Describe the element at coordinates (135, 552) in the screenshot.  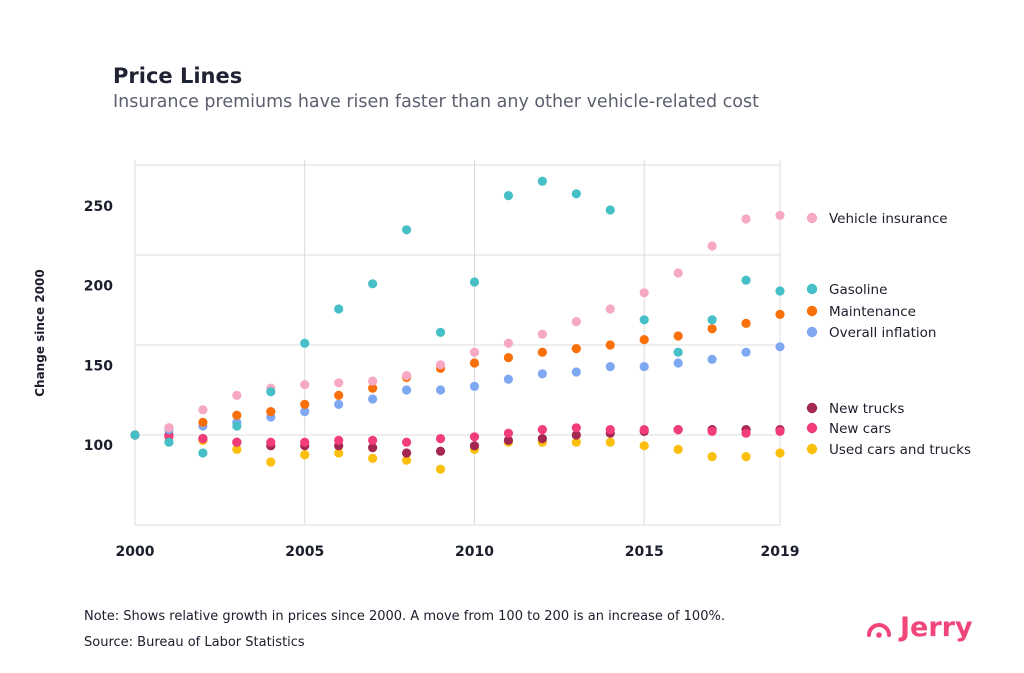
I see `x-tick-label: 2000` at that location.